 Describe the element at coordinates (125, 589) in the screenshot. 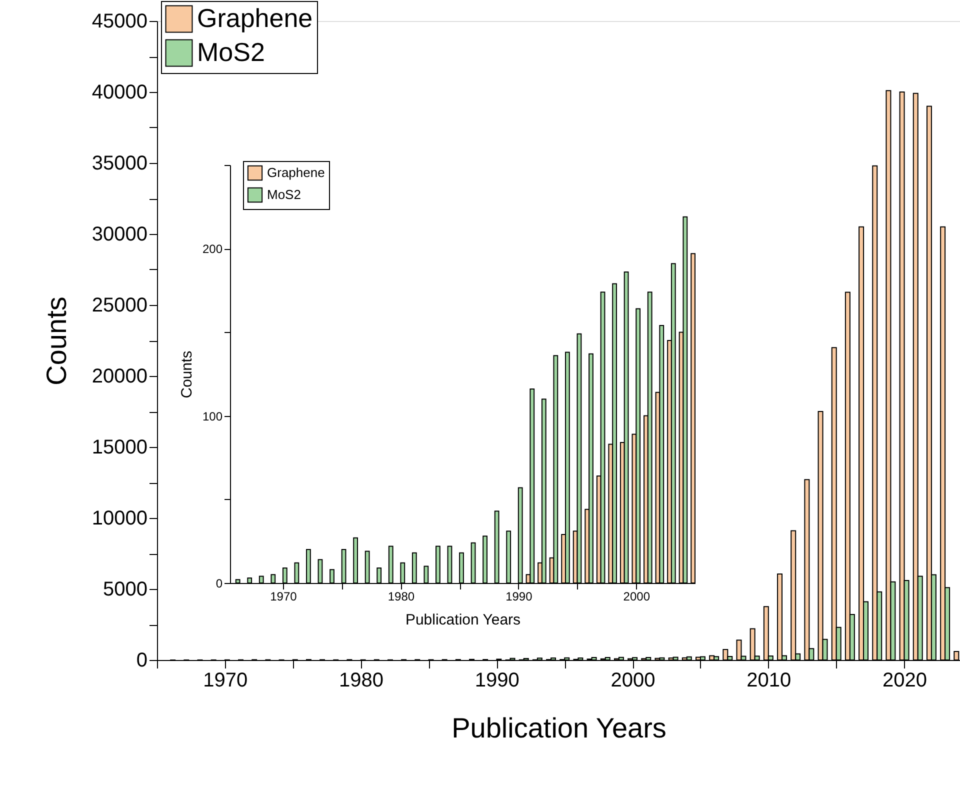

I see `y-tick-label: 5000` at that location.